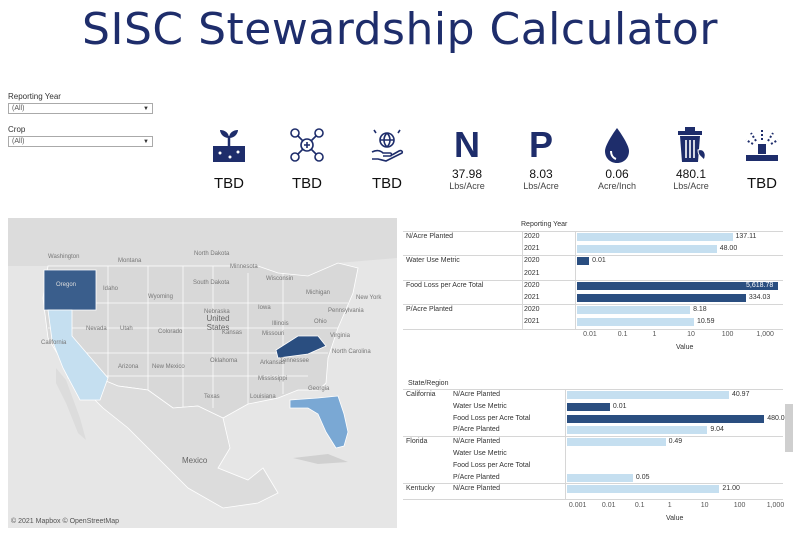 Image resolution: width=800 pixels, height=534 pixels. What do you see at coordinates (540, 144) in the screenshot?
I see `phosphorus-letter: P` at bounding box center [540, 144].